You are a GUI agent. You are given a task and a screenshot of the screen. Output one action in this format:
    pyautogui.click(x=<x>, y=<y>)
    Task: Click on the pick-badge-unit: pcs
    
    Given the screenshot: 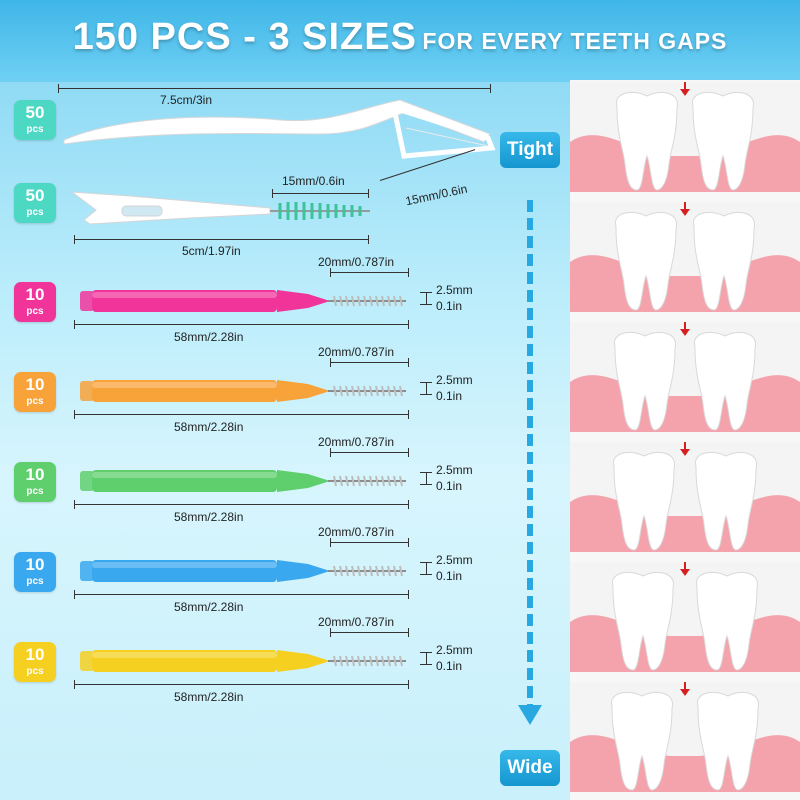 What is the action you would take?
    pyautogui.click(x=35, y=212)
    